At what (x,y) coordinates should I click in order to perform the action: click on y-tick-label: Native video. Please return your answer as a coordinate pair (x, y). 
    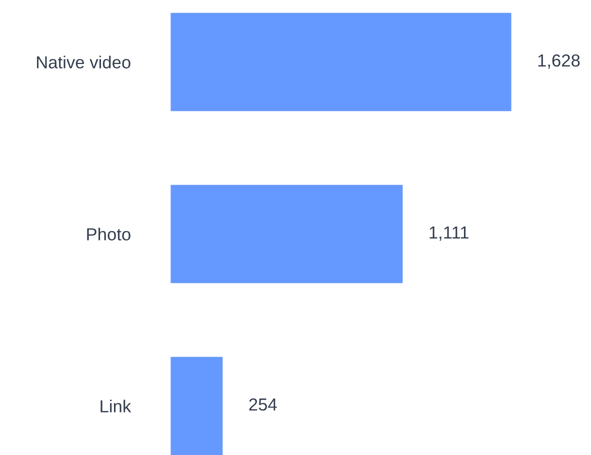
    Looking at the image, I should click on (83, 62).